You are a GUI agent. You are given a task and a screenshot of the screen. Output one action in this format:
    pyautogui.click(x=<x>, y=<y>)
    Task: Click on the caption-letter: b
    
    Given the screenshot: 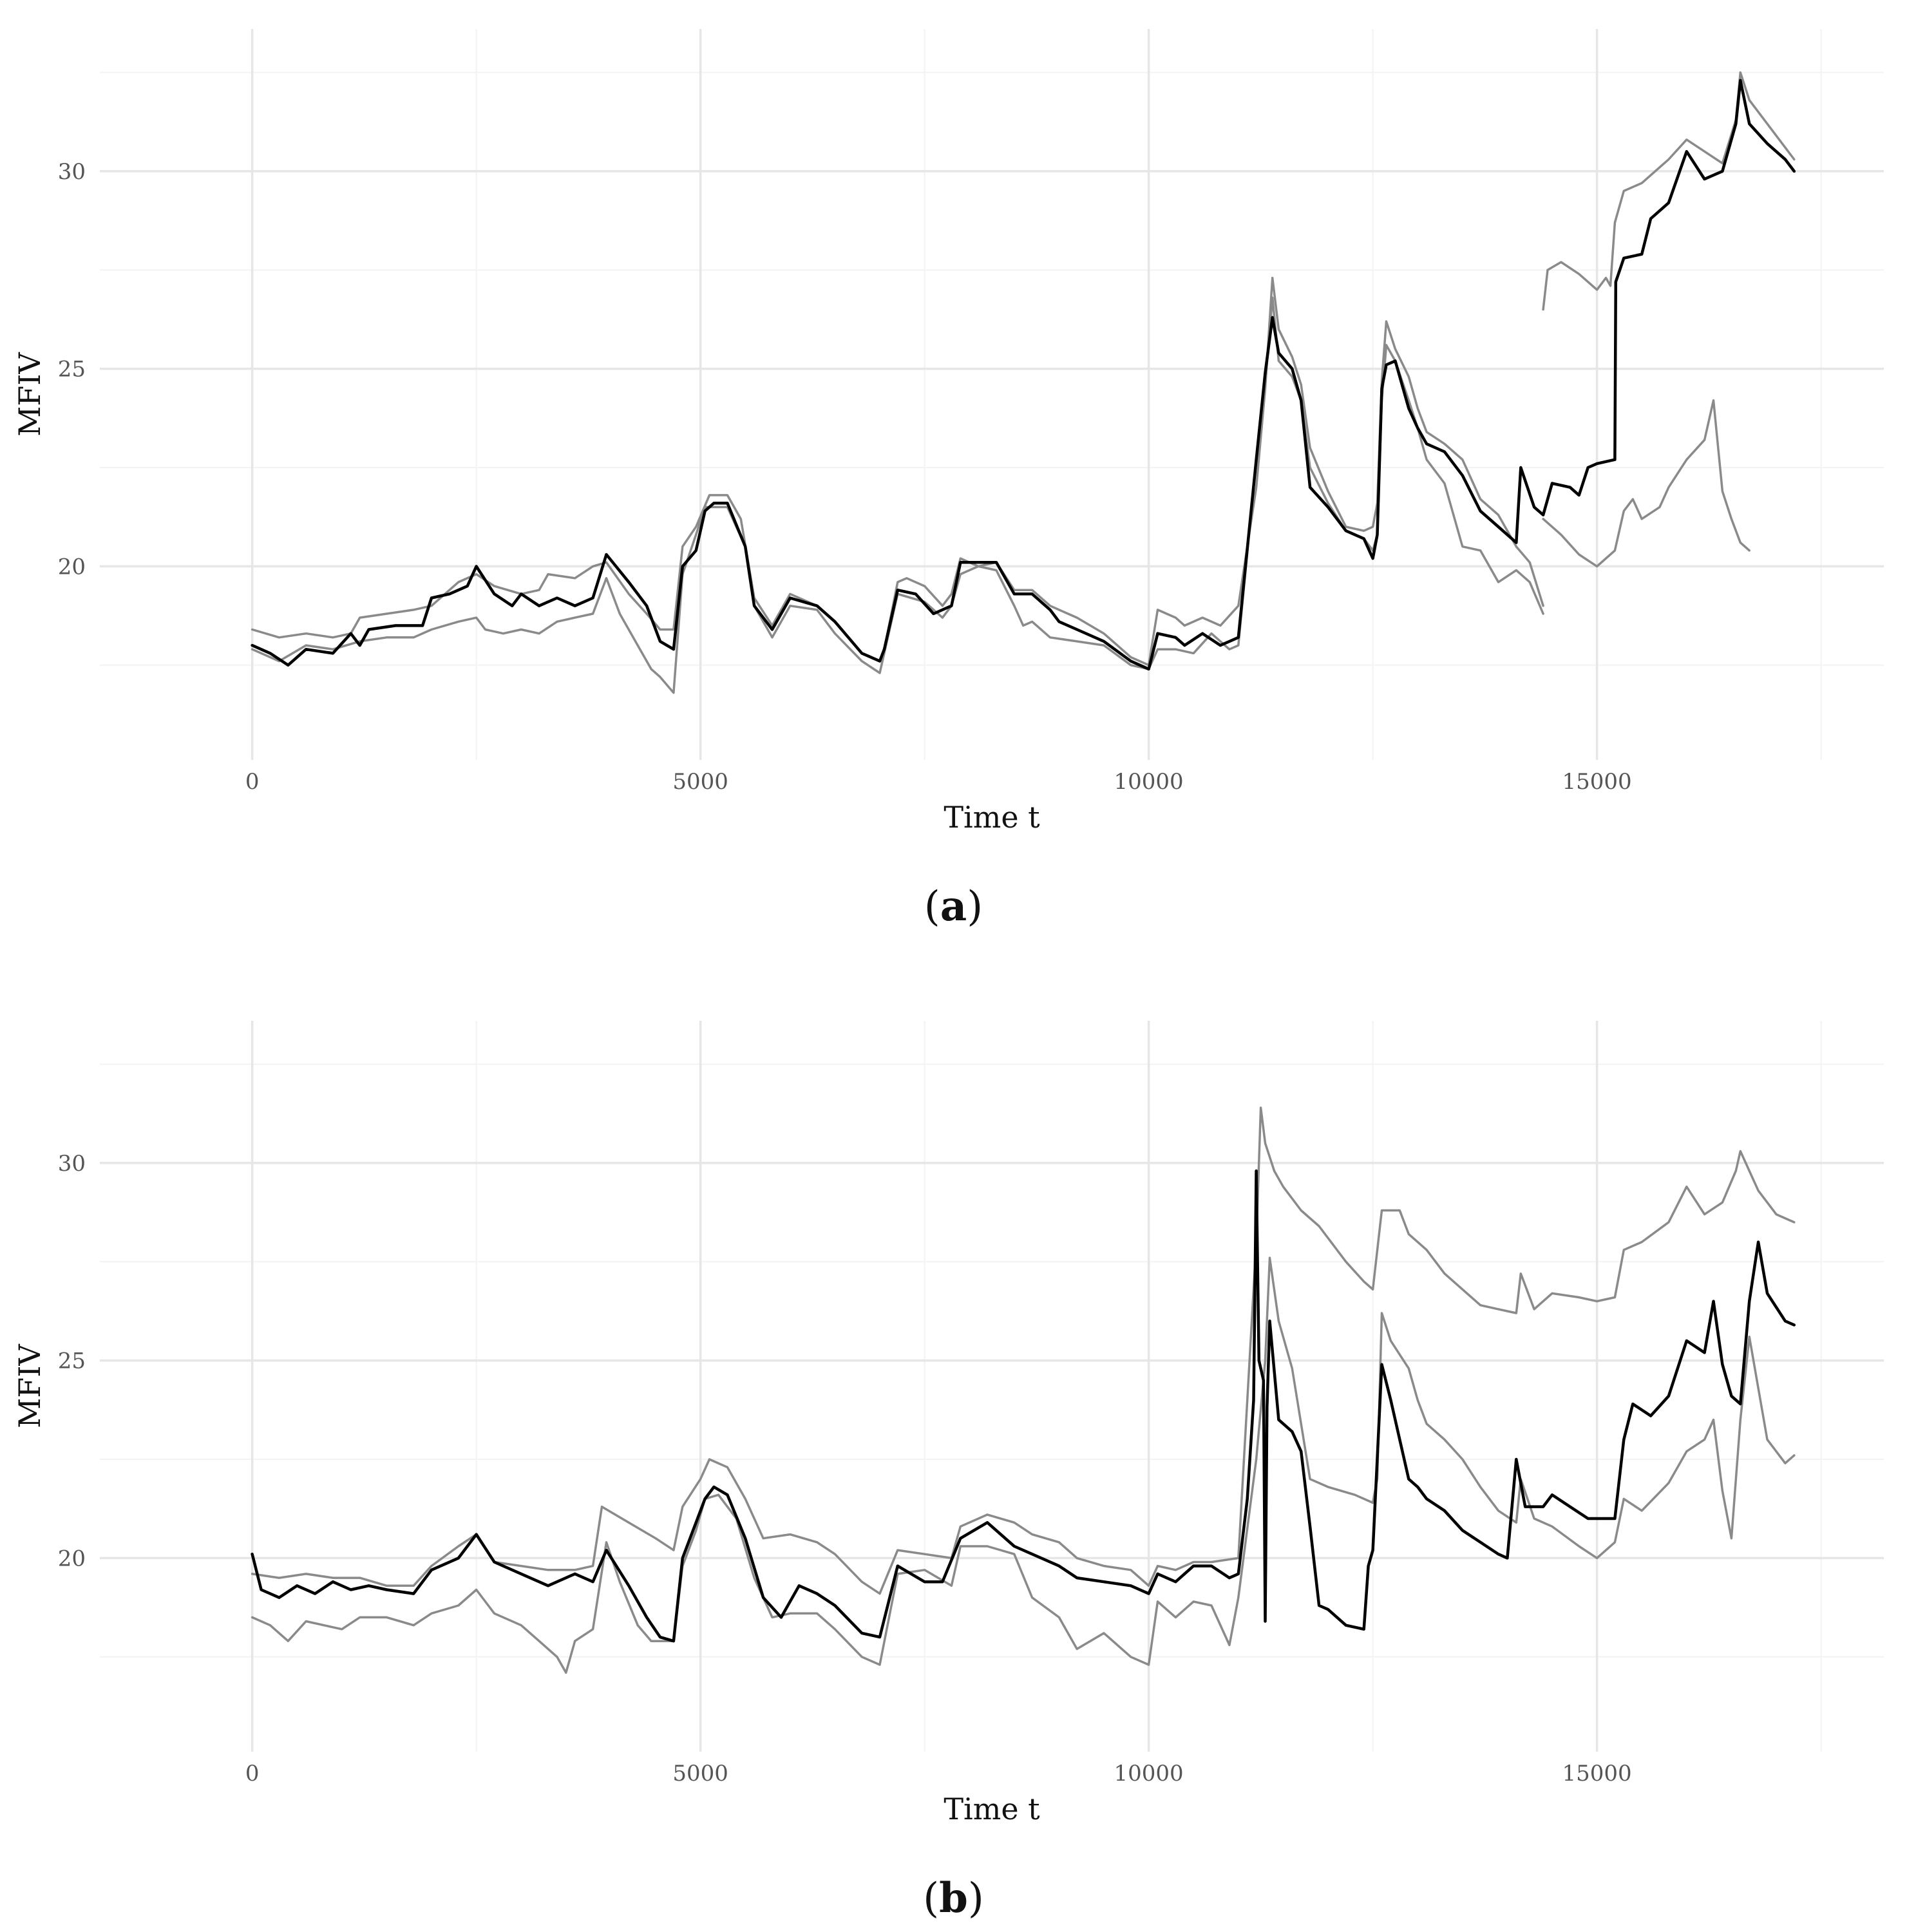 What is the action you would take?
    pyautogui.click(x=953, y=1898)
    